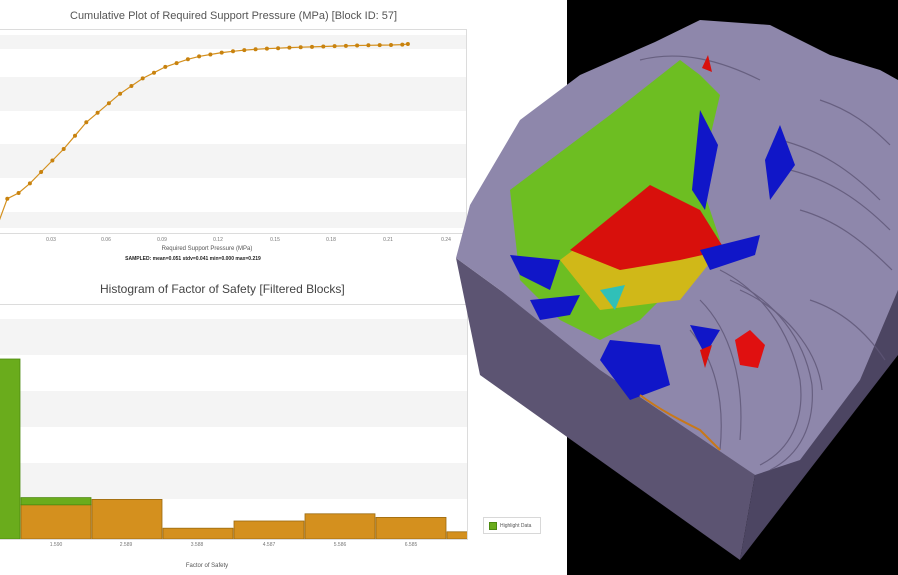 The height and width of the screenshot is (575, 898). Describe the element at coordinates (612, 297) in the screenshot. I see `cyan-joint-plane` at that location.